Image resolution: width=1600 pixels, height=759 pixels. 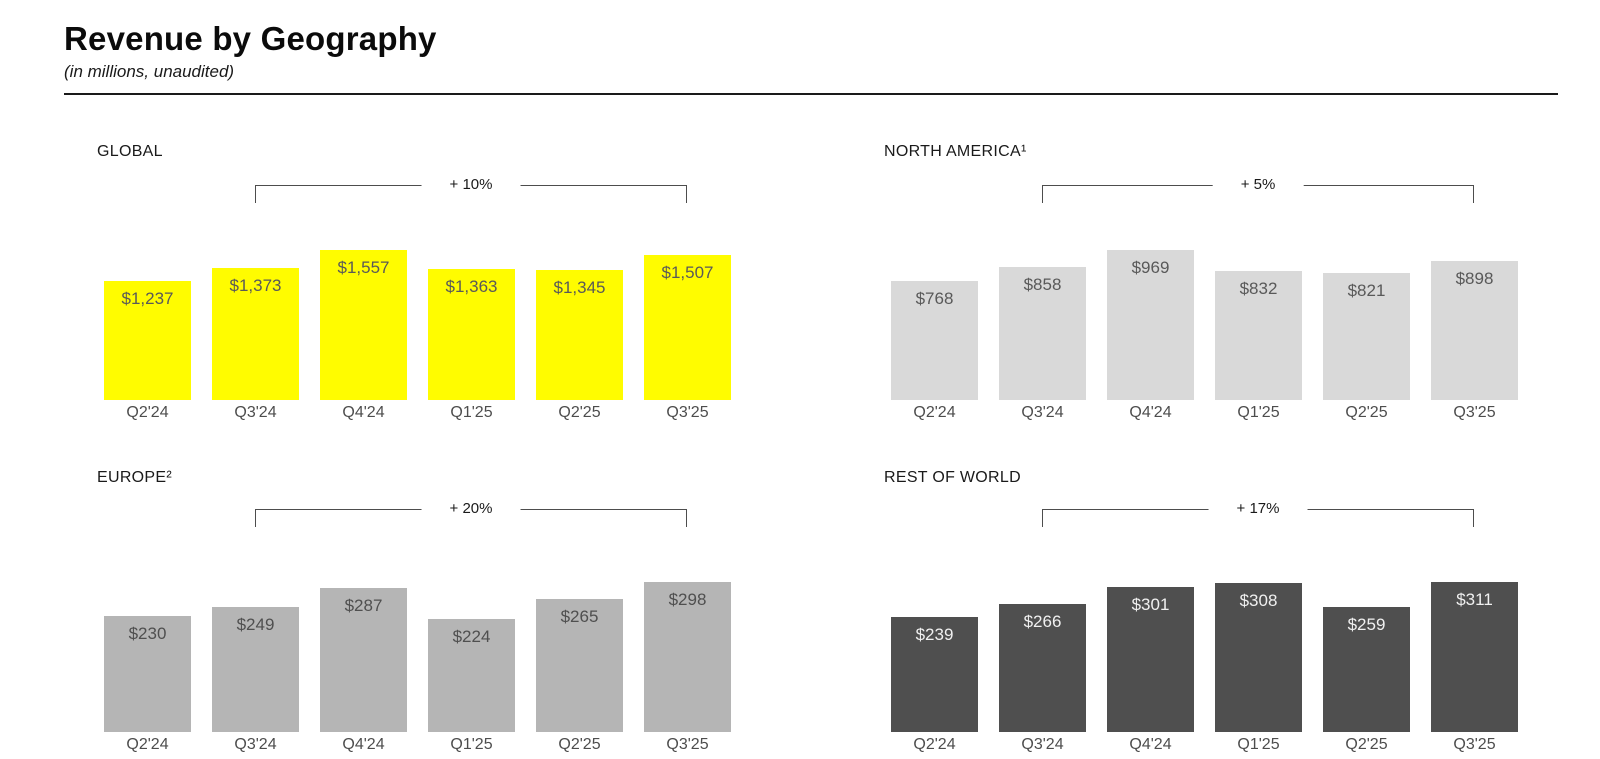 What do you see at coordinates (1258, 657) in the screenshot?
I see `bar-q125: $308` at bounding box center [1258, 657].